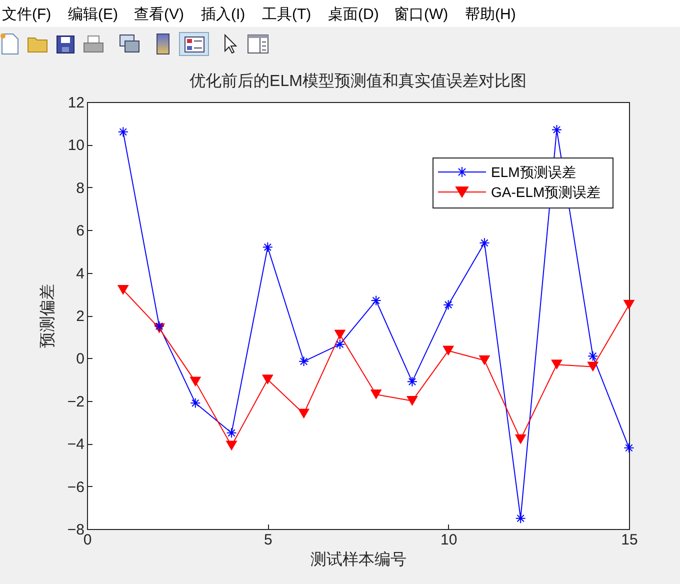  What do you see at coordinates (75, 401) in the screenshot?
I see `y-tick-label: −2` at bounding box center [75, 401].